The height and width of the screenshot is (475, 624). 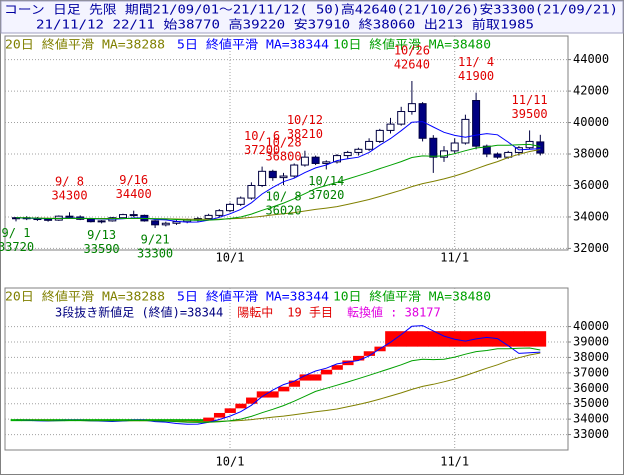 I want to click on annotation-value: 39500, so click(x=530, y=114).